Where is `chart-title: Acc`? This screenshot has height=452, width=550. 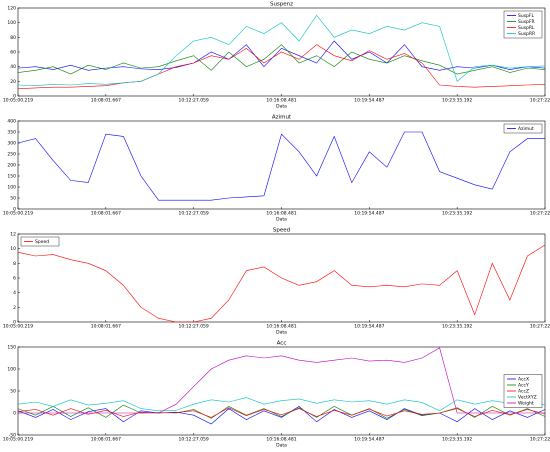
chart-title: Acc is located at coordinates (282, 344).